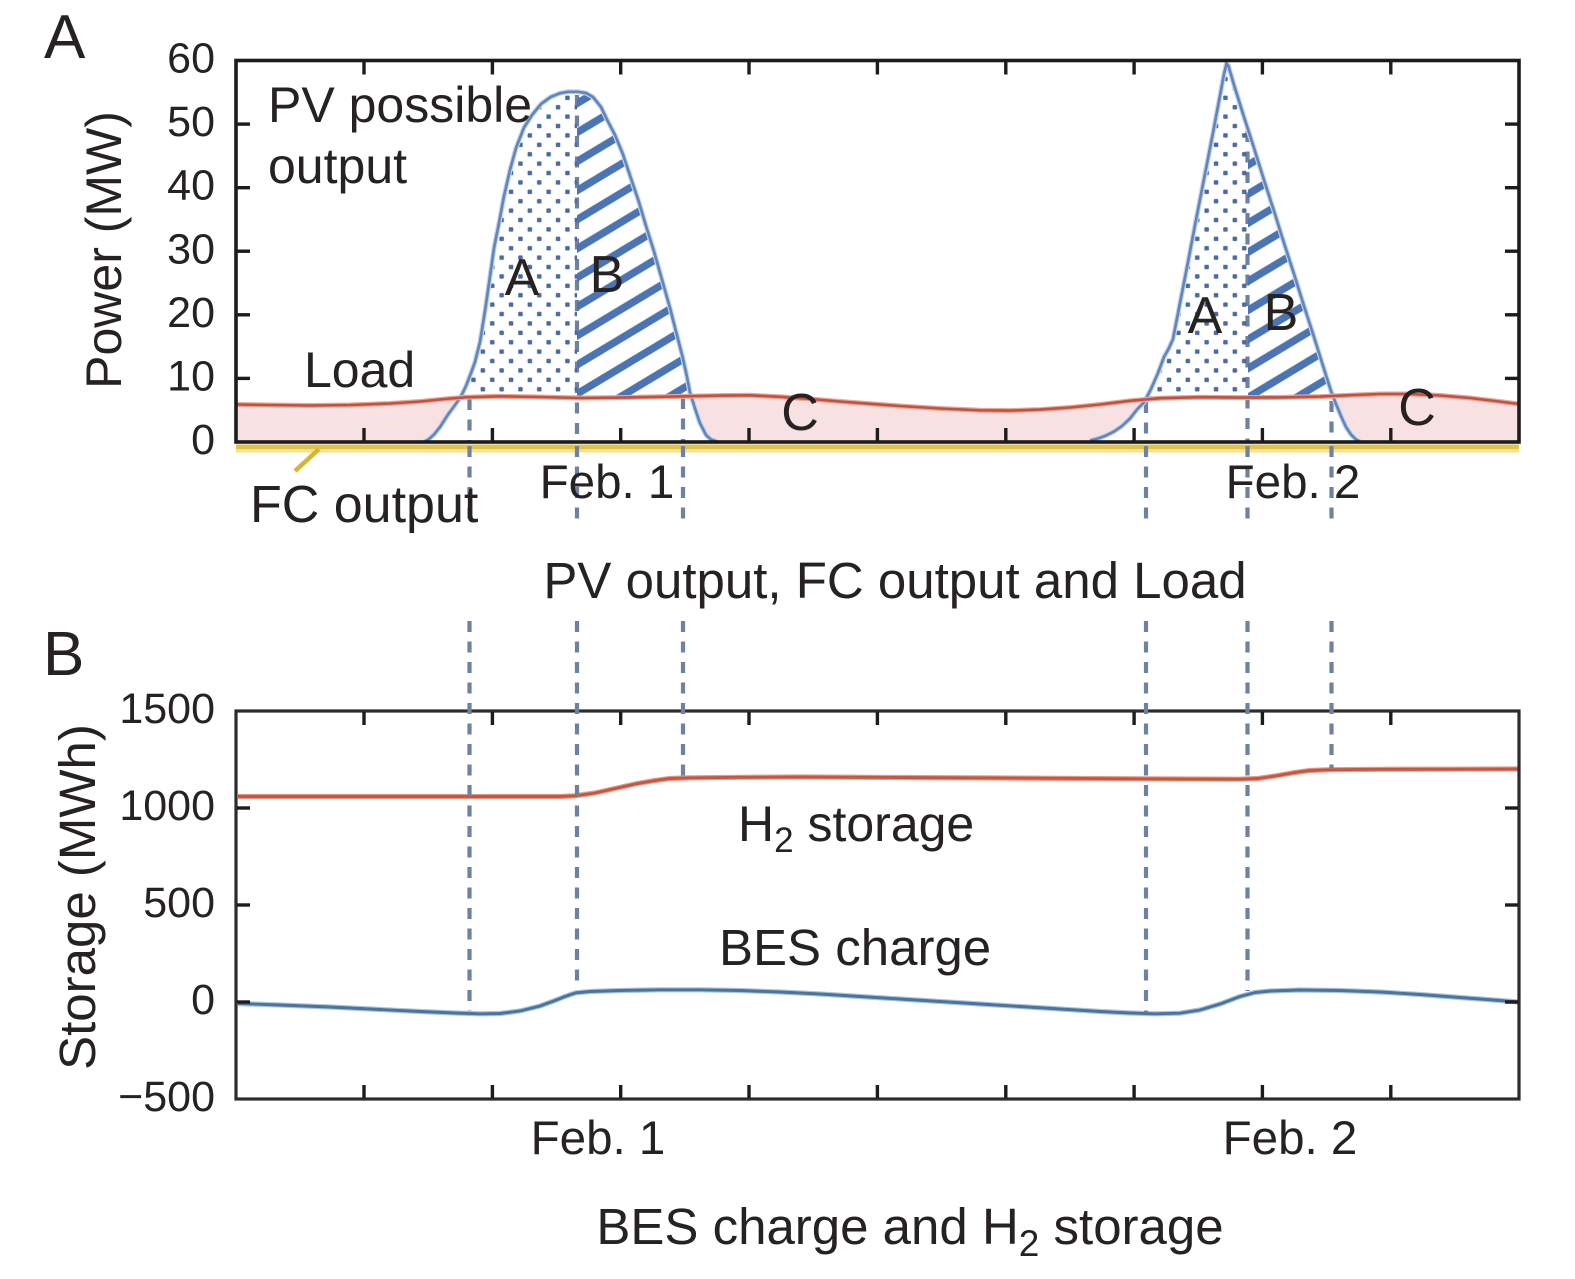 Image resolution: width=1575 pixels, height=1279 pixels. I want to click on svg-text: H2 storage, so click(856, 828).